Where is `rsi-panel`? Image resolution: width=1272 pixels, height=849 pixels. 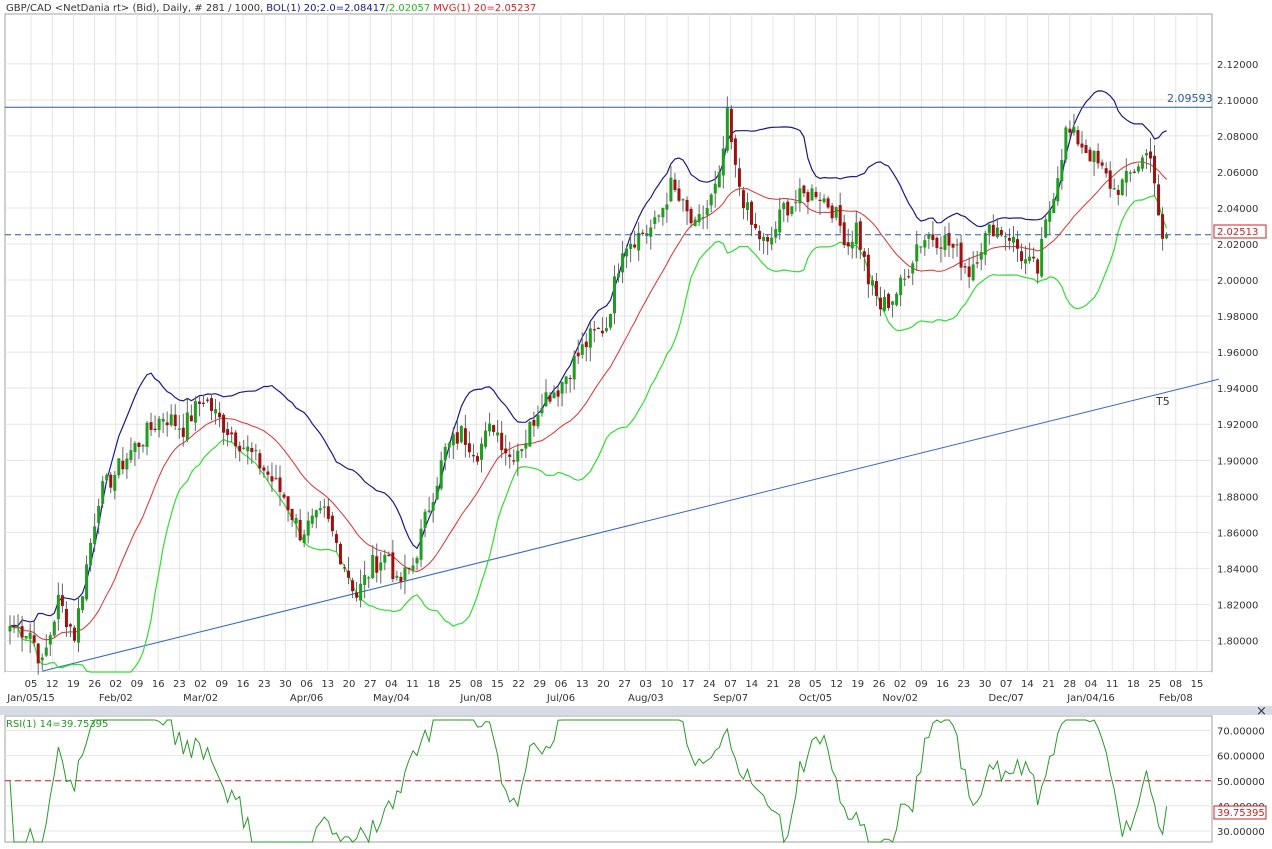 rsi-panel is located at coordinates (608, 779).